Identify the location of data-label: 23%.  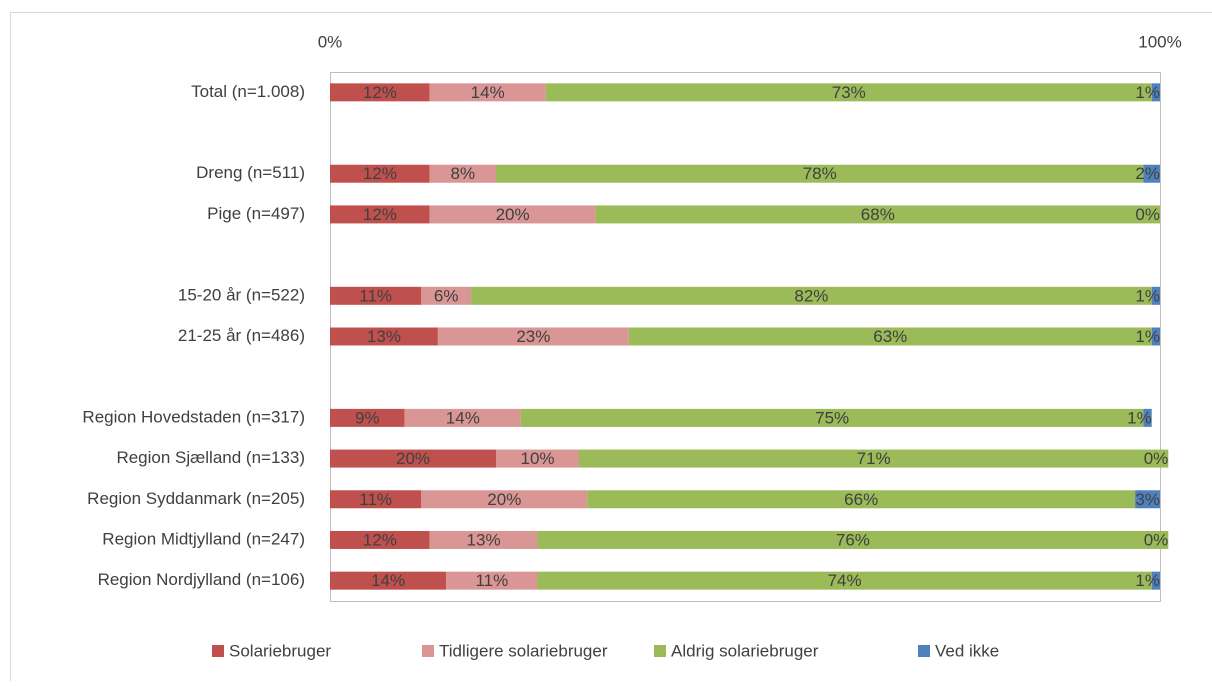
(533, 336).